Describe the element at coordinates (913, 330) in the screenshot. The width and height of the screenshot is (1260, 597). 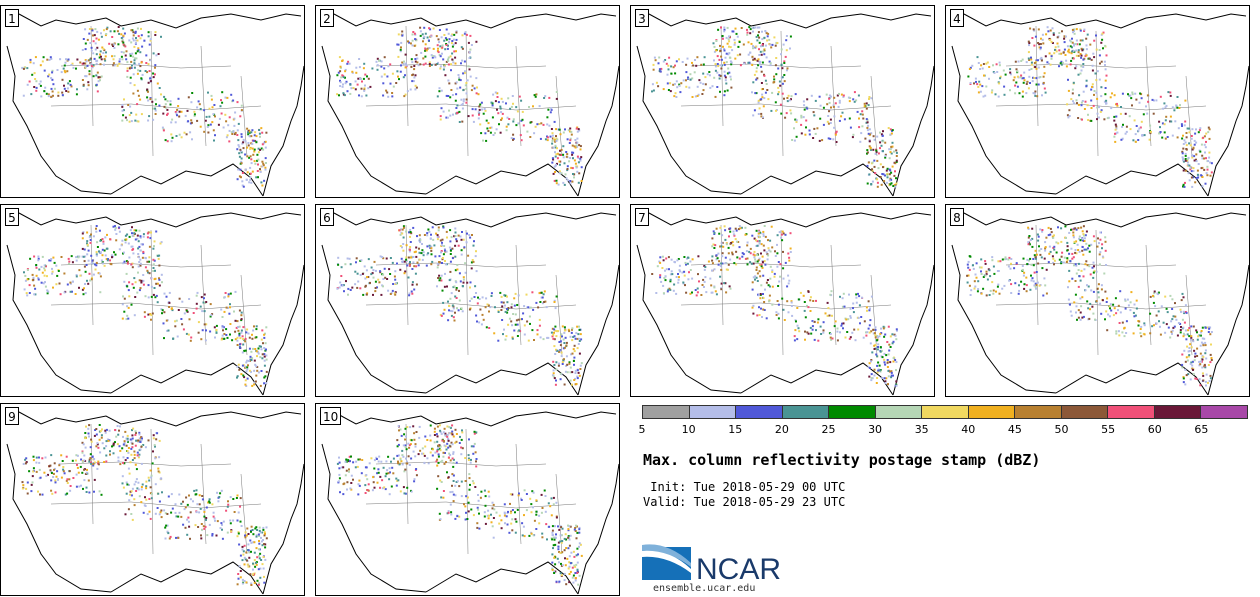
I see `coastline` at that location.